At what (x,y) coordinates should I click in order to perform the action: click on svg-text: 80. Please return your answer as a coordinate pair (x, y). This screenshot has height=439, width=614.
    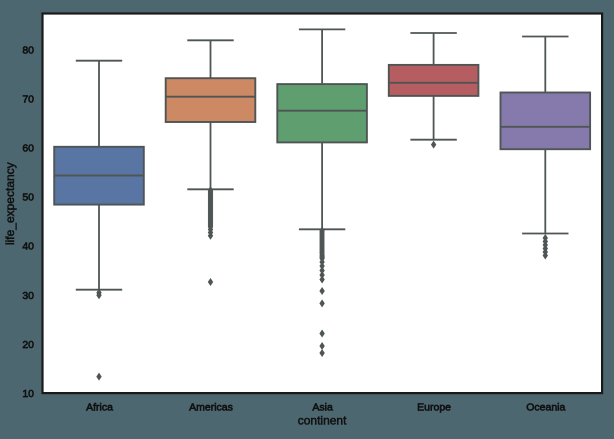
    Looking at the image, I should click on (28, 51).